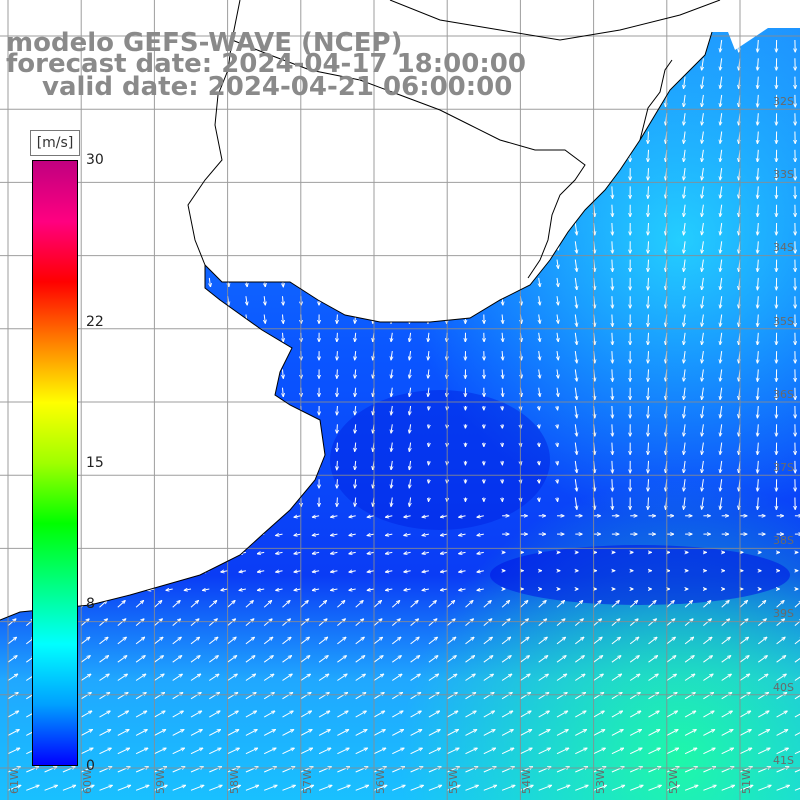 The height and width of the screenshot is (800, 800). What do you see at coordinates (783, 321) in the screenshot?
I see `latitude-label: 35S` at bounding box center [783, 321].